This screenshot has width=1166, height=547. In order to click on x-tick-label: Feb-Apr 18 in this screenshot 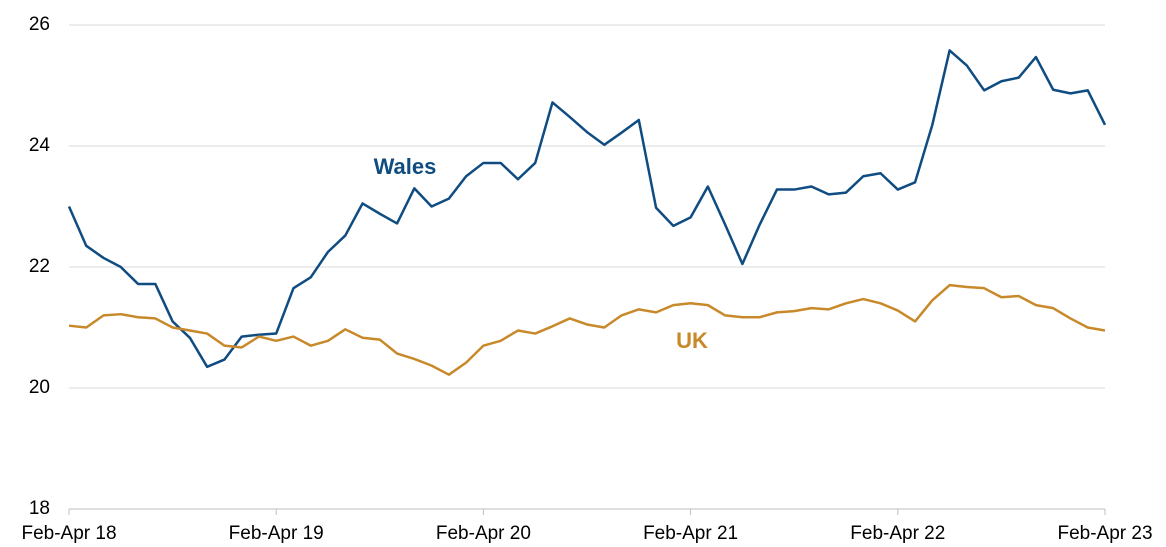, I will do `click(68, 533)`.